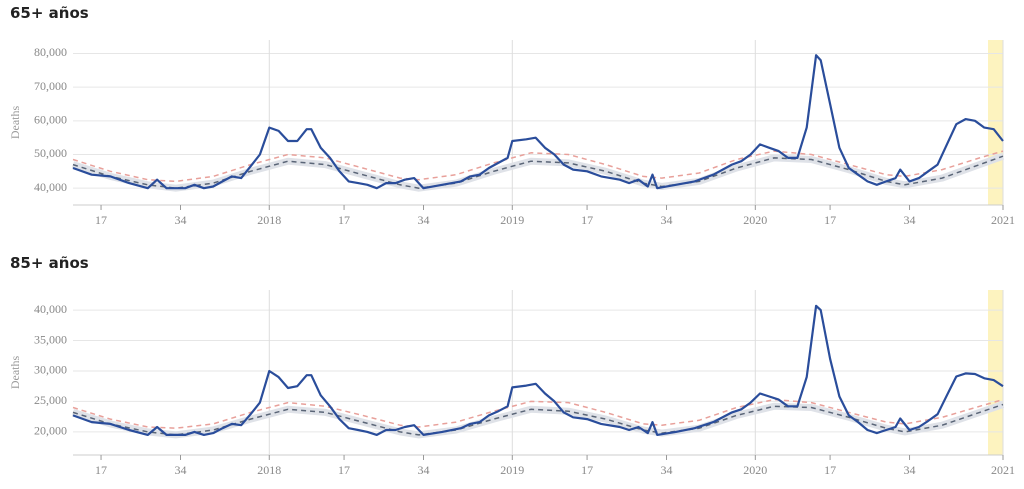 Image resolution: width=1024 pixels, height=489 pixels. I want to click on y-tick-label: 50,000, so click(50, 153).